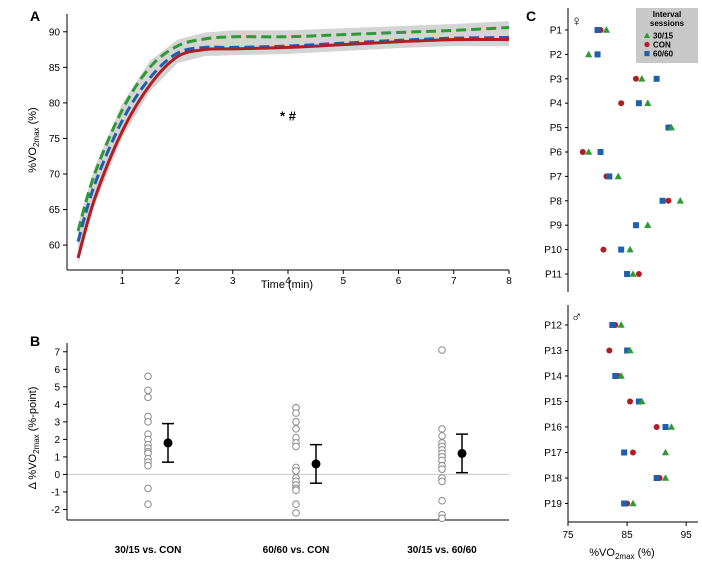  What do you see at coordinates (645, 553) in the screenshot?
I see `panel-c-x-axis-title-tail: (%)` at bounding box center [645, 553].